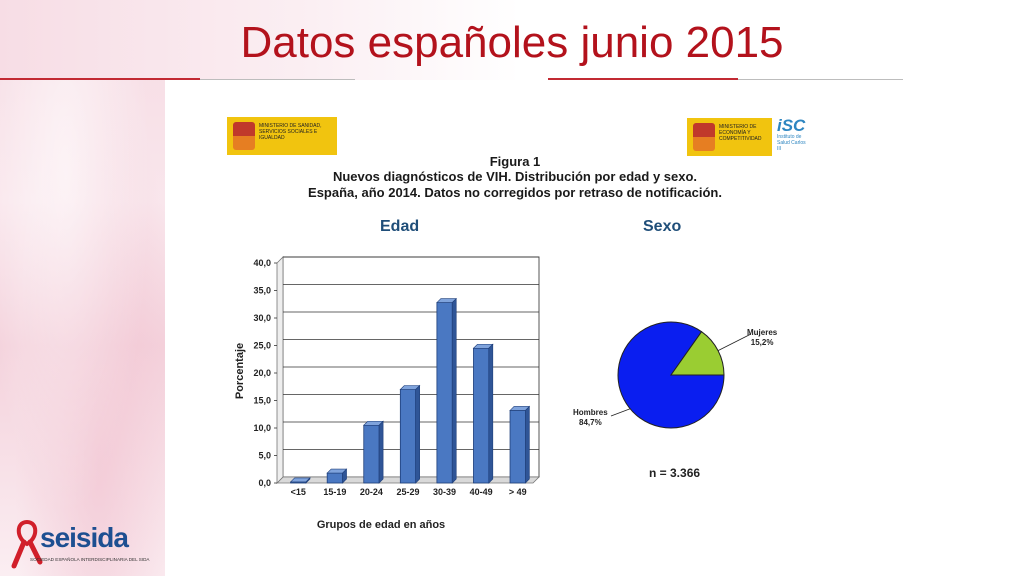 The image size is (1024, 576). Describe the element at coordinates (262, 263) in the screenshot. I see `y-tick-label: 40,0` at that location.